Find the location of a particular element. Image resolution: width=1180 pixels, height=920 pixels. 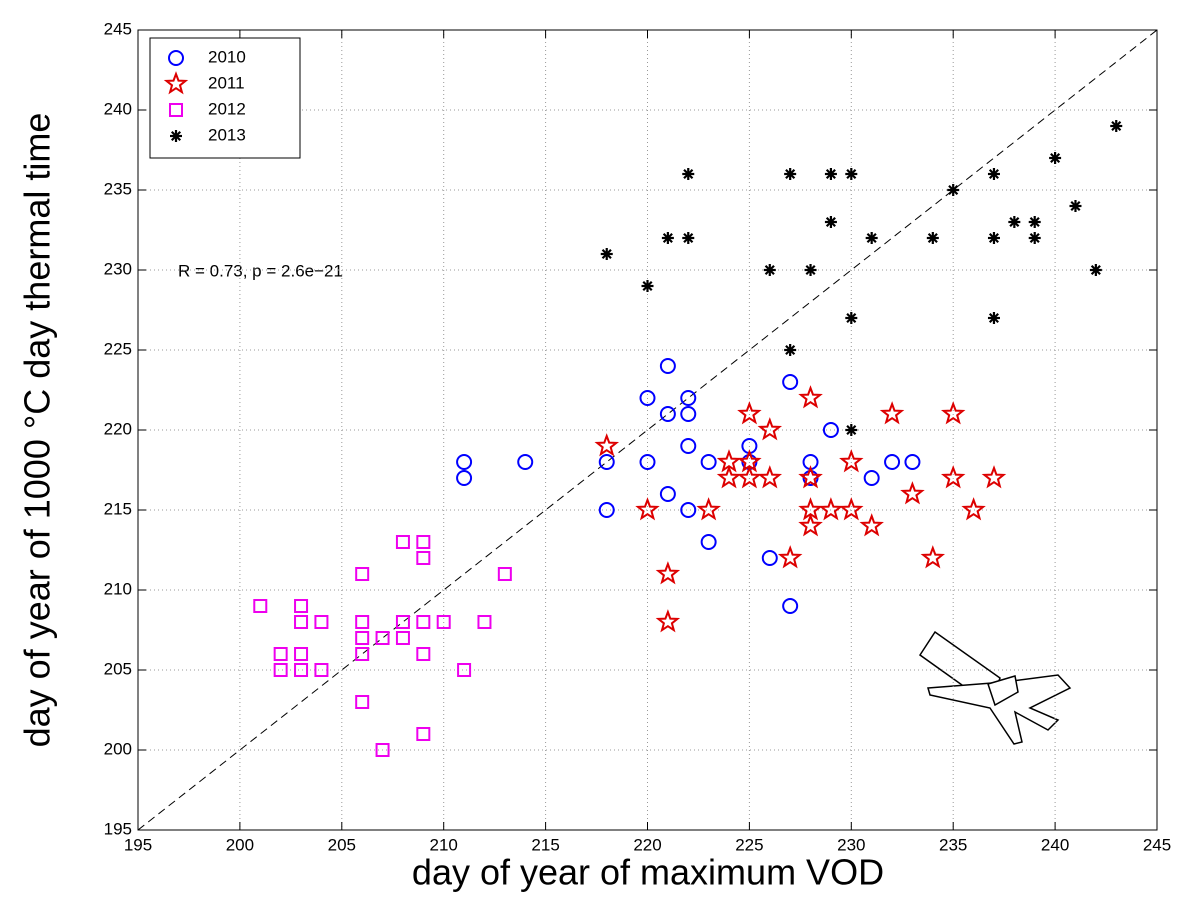

x-tick-label: 235 is located at coordinates (953, 844).